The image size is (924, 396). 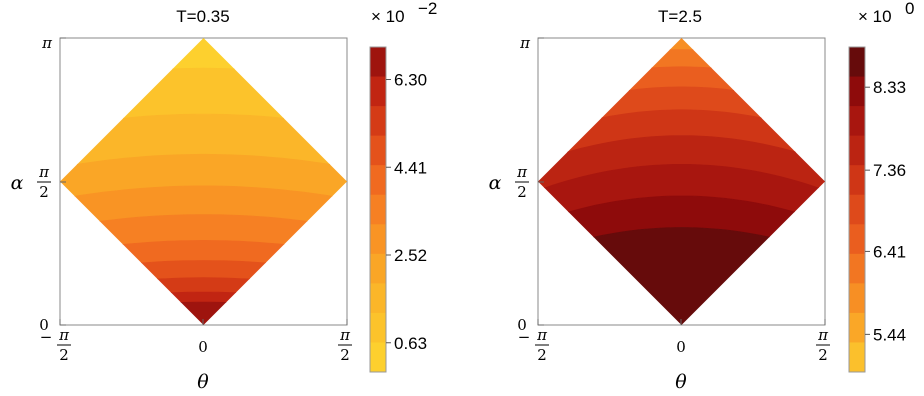 What do you see at coordinates (410, 255) in the screenshot?
I see `colorbar-tick-label: 2.52` at bounding box center [410, 255].